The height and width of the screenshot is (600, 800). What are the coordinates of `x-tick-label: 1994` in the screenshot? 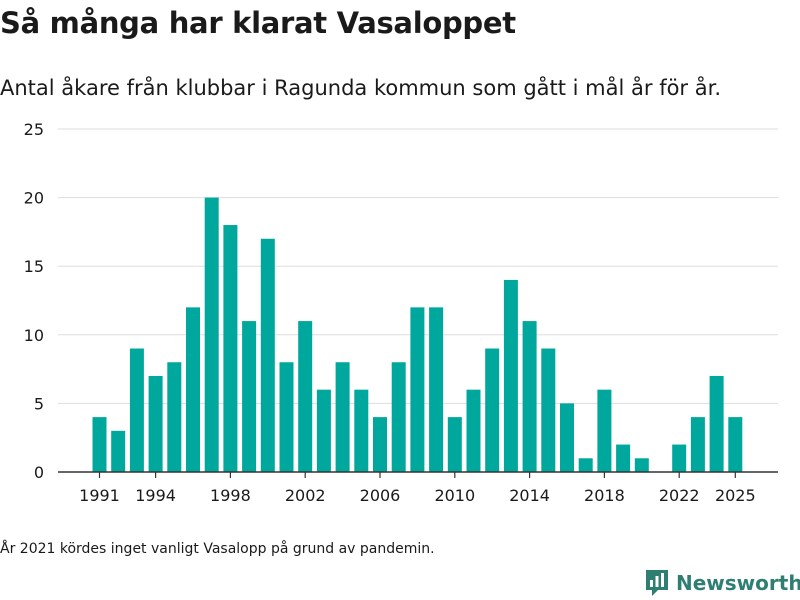 It's located at (155, 495).